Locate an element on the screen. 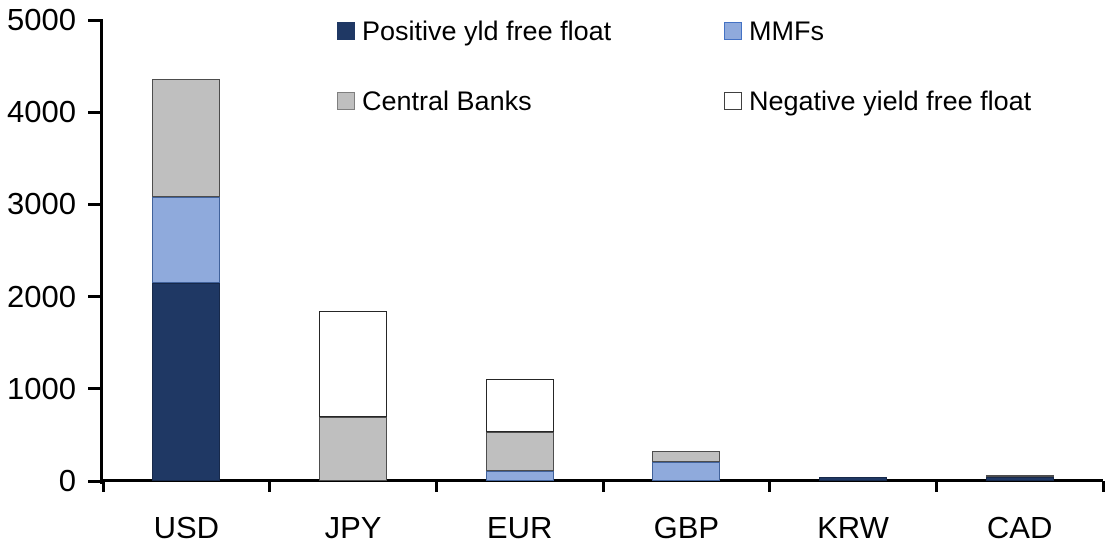  x-category-label-gbp: GBP is located at coordinates (686, 527).